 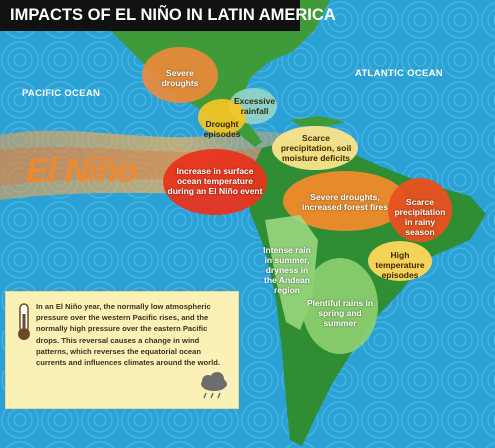 I want to click on region-label: Excessive rainfall, so click(x=254, y=106).